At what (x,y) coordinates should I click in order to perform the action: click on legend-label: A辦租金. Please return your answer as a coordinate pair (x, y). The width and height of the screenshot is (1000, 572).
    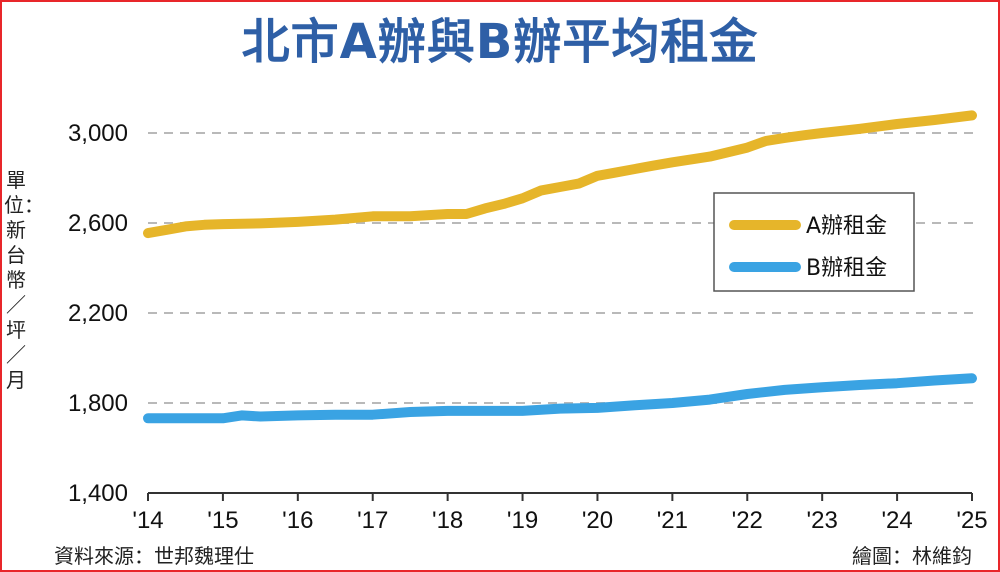
    Looking at the image, I should click on (846, 226).